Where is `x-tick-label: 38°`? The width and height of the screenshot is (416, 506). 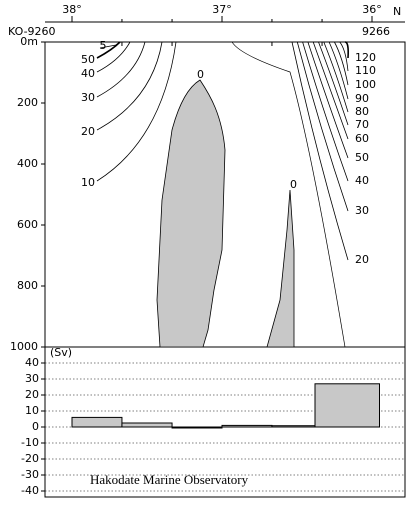 x-tick-label: 38° is located at coordinates (72, 9).